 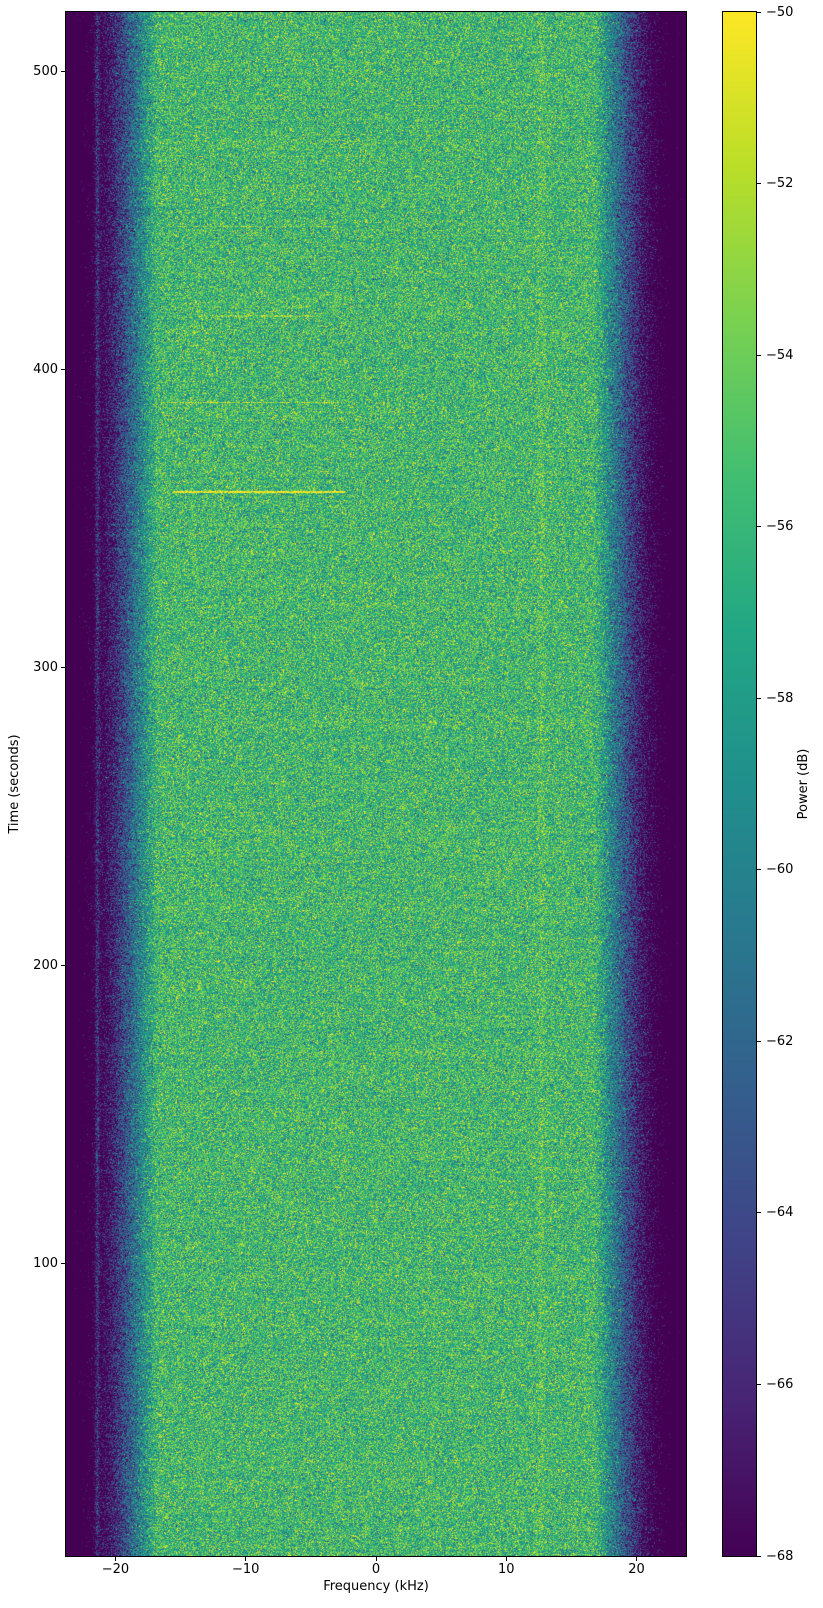 I want to click on y-tick-label: 500, so click(x=45, y=72).